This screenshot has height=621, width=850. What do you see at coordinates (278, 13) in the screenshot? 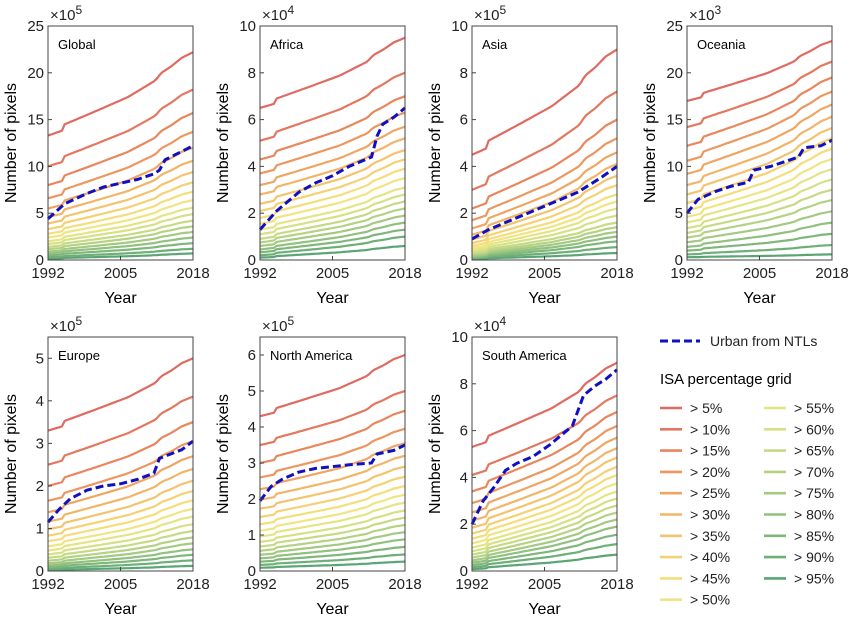
I see `y-exponent-label: ×10⁴` at bounding box center [278, 13].